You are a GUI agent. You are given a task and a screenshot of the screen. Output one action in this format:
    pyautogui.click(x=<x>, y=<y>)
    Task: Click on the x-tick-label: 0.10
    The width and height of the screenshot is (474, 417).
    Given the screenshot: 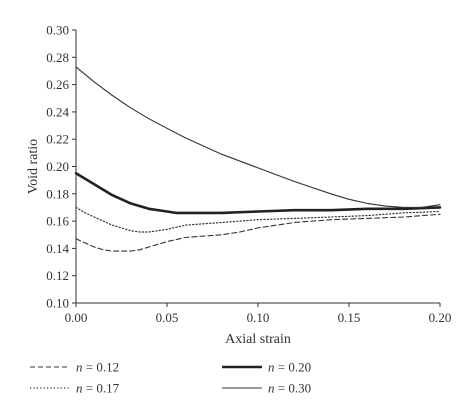 What is the action you would take?
    pyautogui.click(x=258, y=317)
    